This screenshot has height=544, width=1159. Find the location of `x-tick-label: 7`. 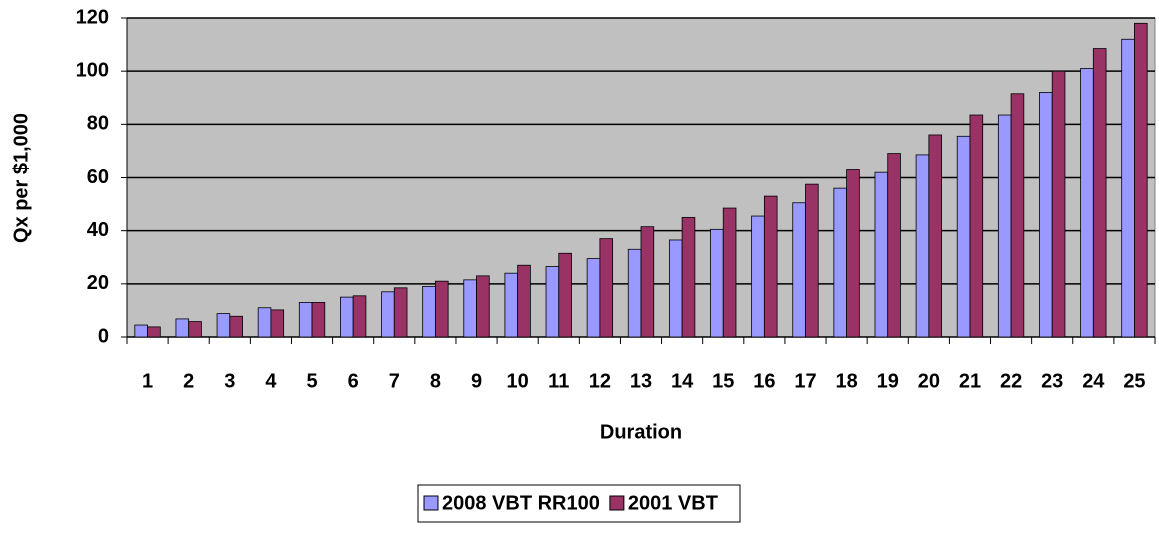

x-tick-label: 7 is located at coordinates (394, 381).